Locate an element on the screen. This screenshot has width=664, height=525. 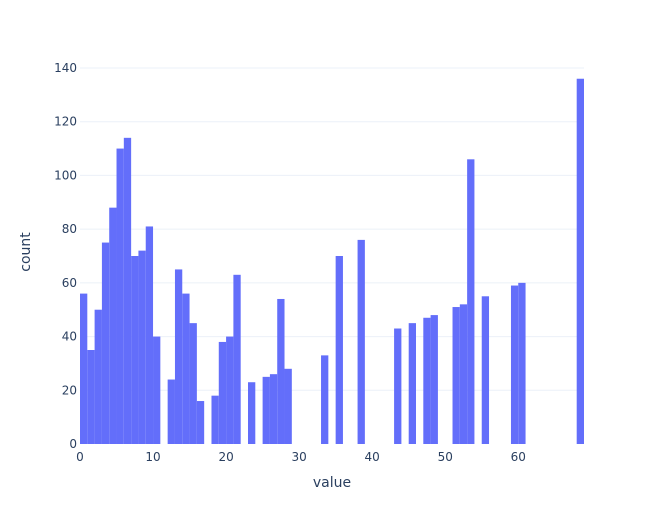
y-axis-title: count is located at coordinates (26, 252).